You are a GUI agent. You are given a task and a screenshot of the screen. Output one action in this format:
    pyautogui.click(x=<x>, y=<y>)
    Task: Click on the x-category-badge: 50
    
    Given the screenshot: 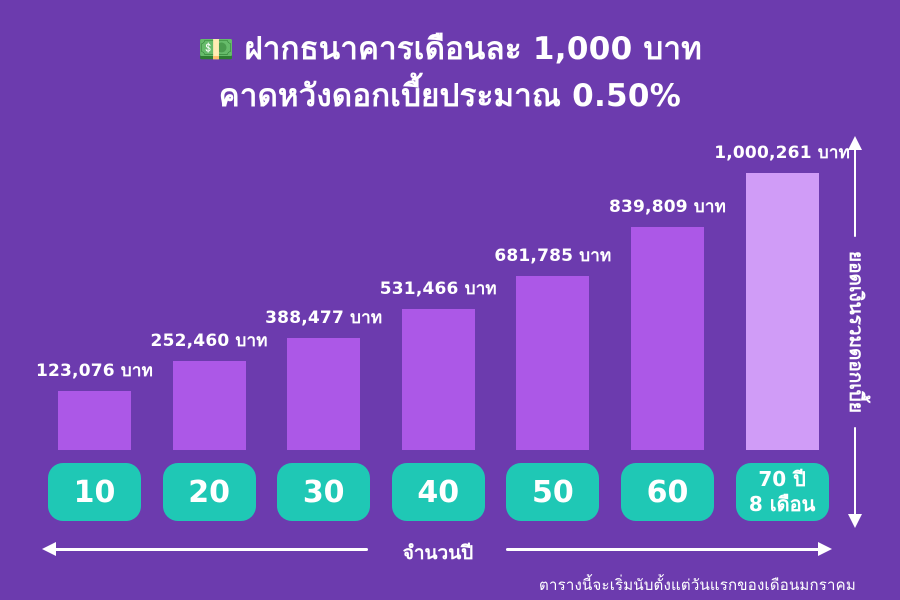 What is the action you would take?
    pyautogui.click(x=553, y=492)
    